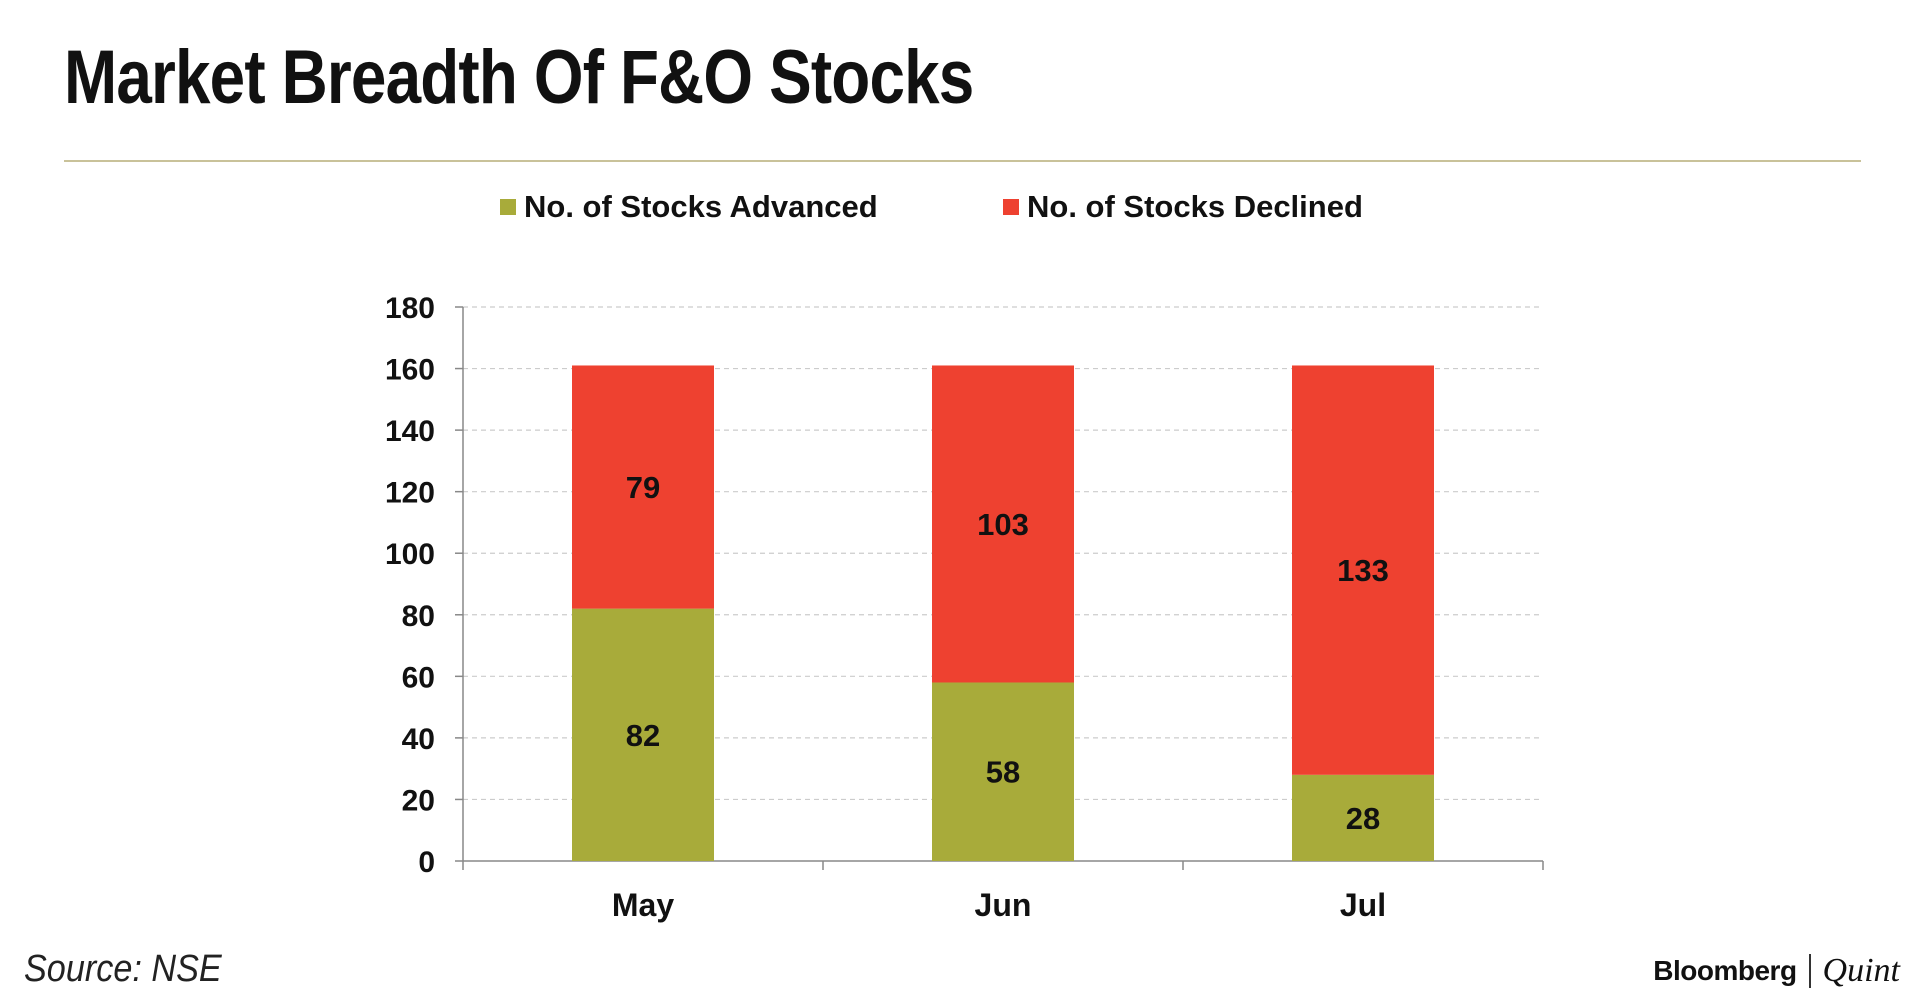 Image resolution: width=1920 pixels, height=1002 pixels. Describe the element at coordinates (426, 862) in the screenshot. I see `y-tick-label: 0` at that location.